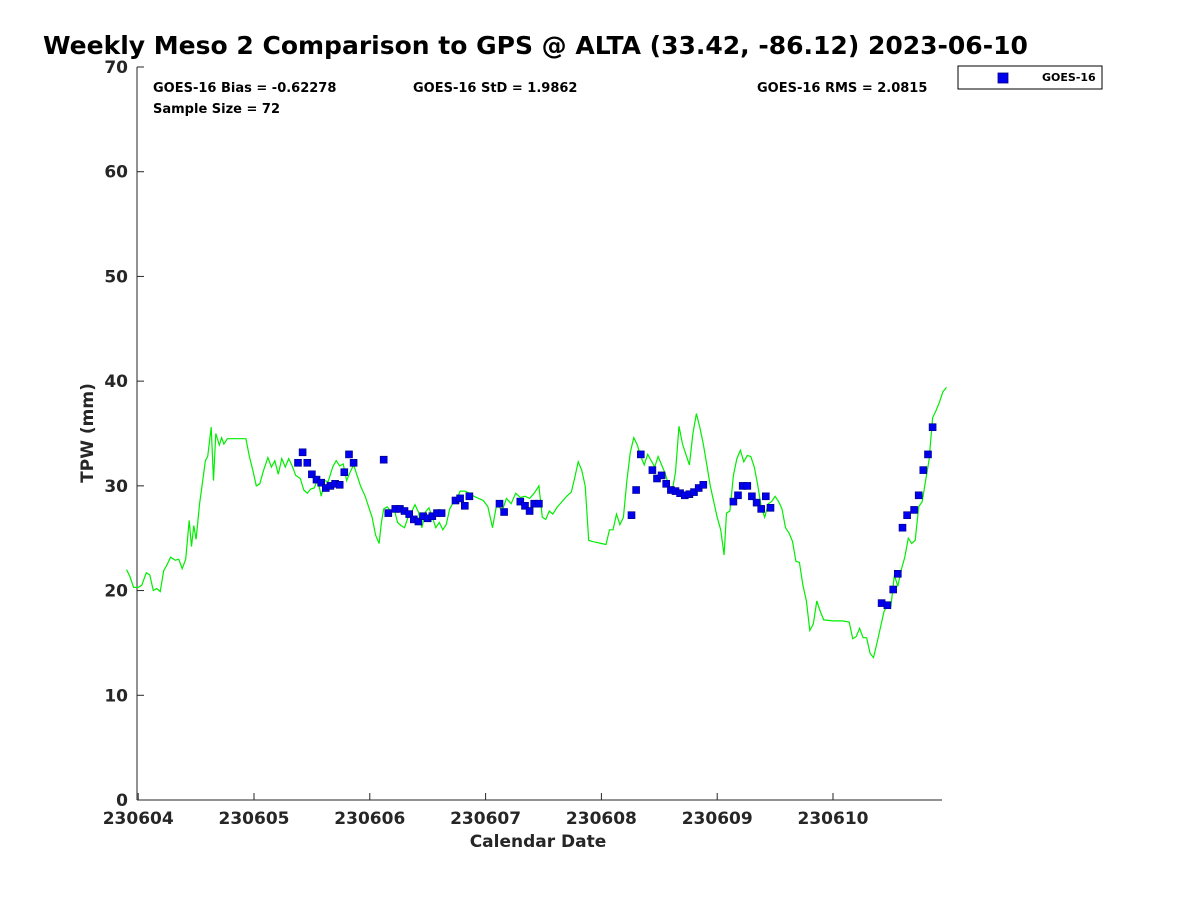  I want to click on sample-size-stat: Sample Size = 72, so click(216, 109).